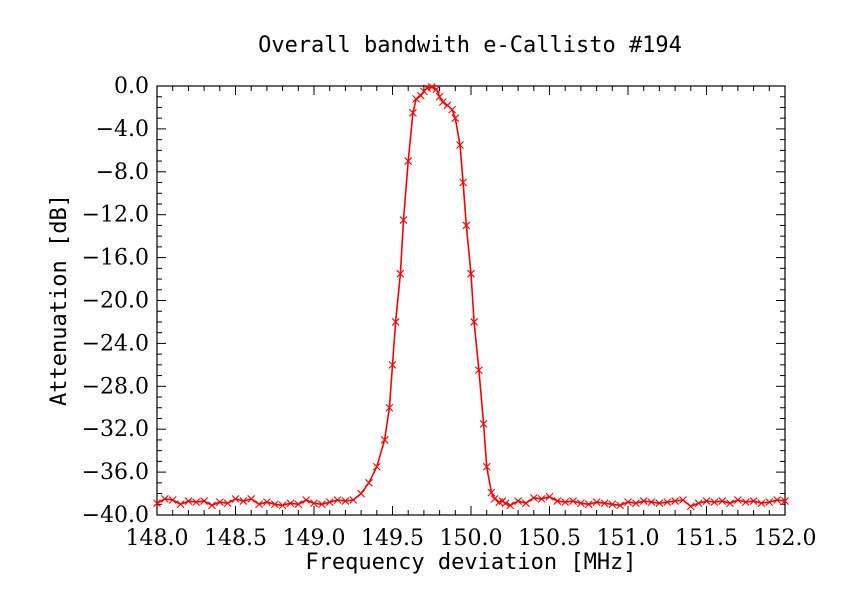  I want to click on y-tick-label: −28.0, so click(115, 386).